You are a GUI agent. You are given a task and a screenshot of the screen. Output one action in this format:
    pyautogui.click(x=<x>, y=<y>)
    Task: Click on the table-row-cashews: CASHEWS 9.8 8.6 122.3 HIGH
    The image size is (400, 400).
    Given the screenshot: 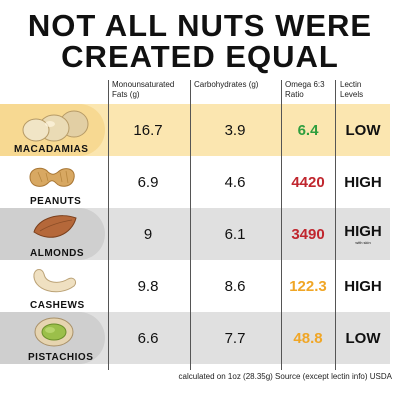 What is the action you would take?
    pyautogui.click(x=195, y=286)
    